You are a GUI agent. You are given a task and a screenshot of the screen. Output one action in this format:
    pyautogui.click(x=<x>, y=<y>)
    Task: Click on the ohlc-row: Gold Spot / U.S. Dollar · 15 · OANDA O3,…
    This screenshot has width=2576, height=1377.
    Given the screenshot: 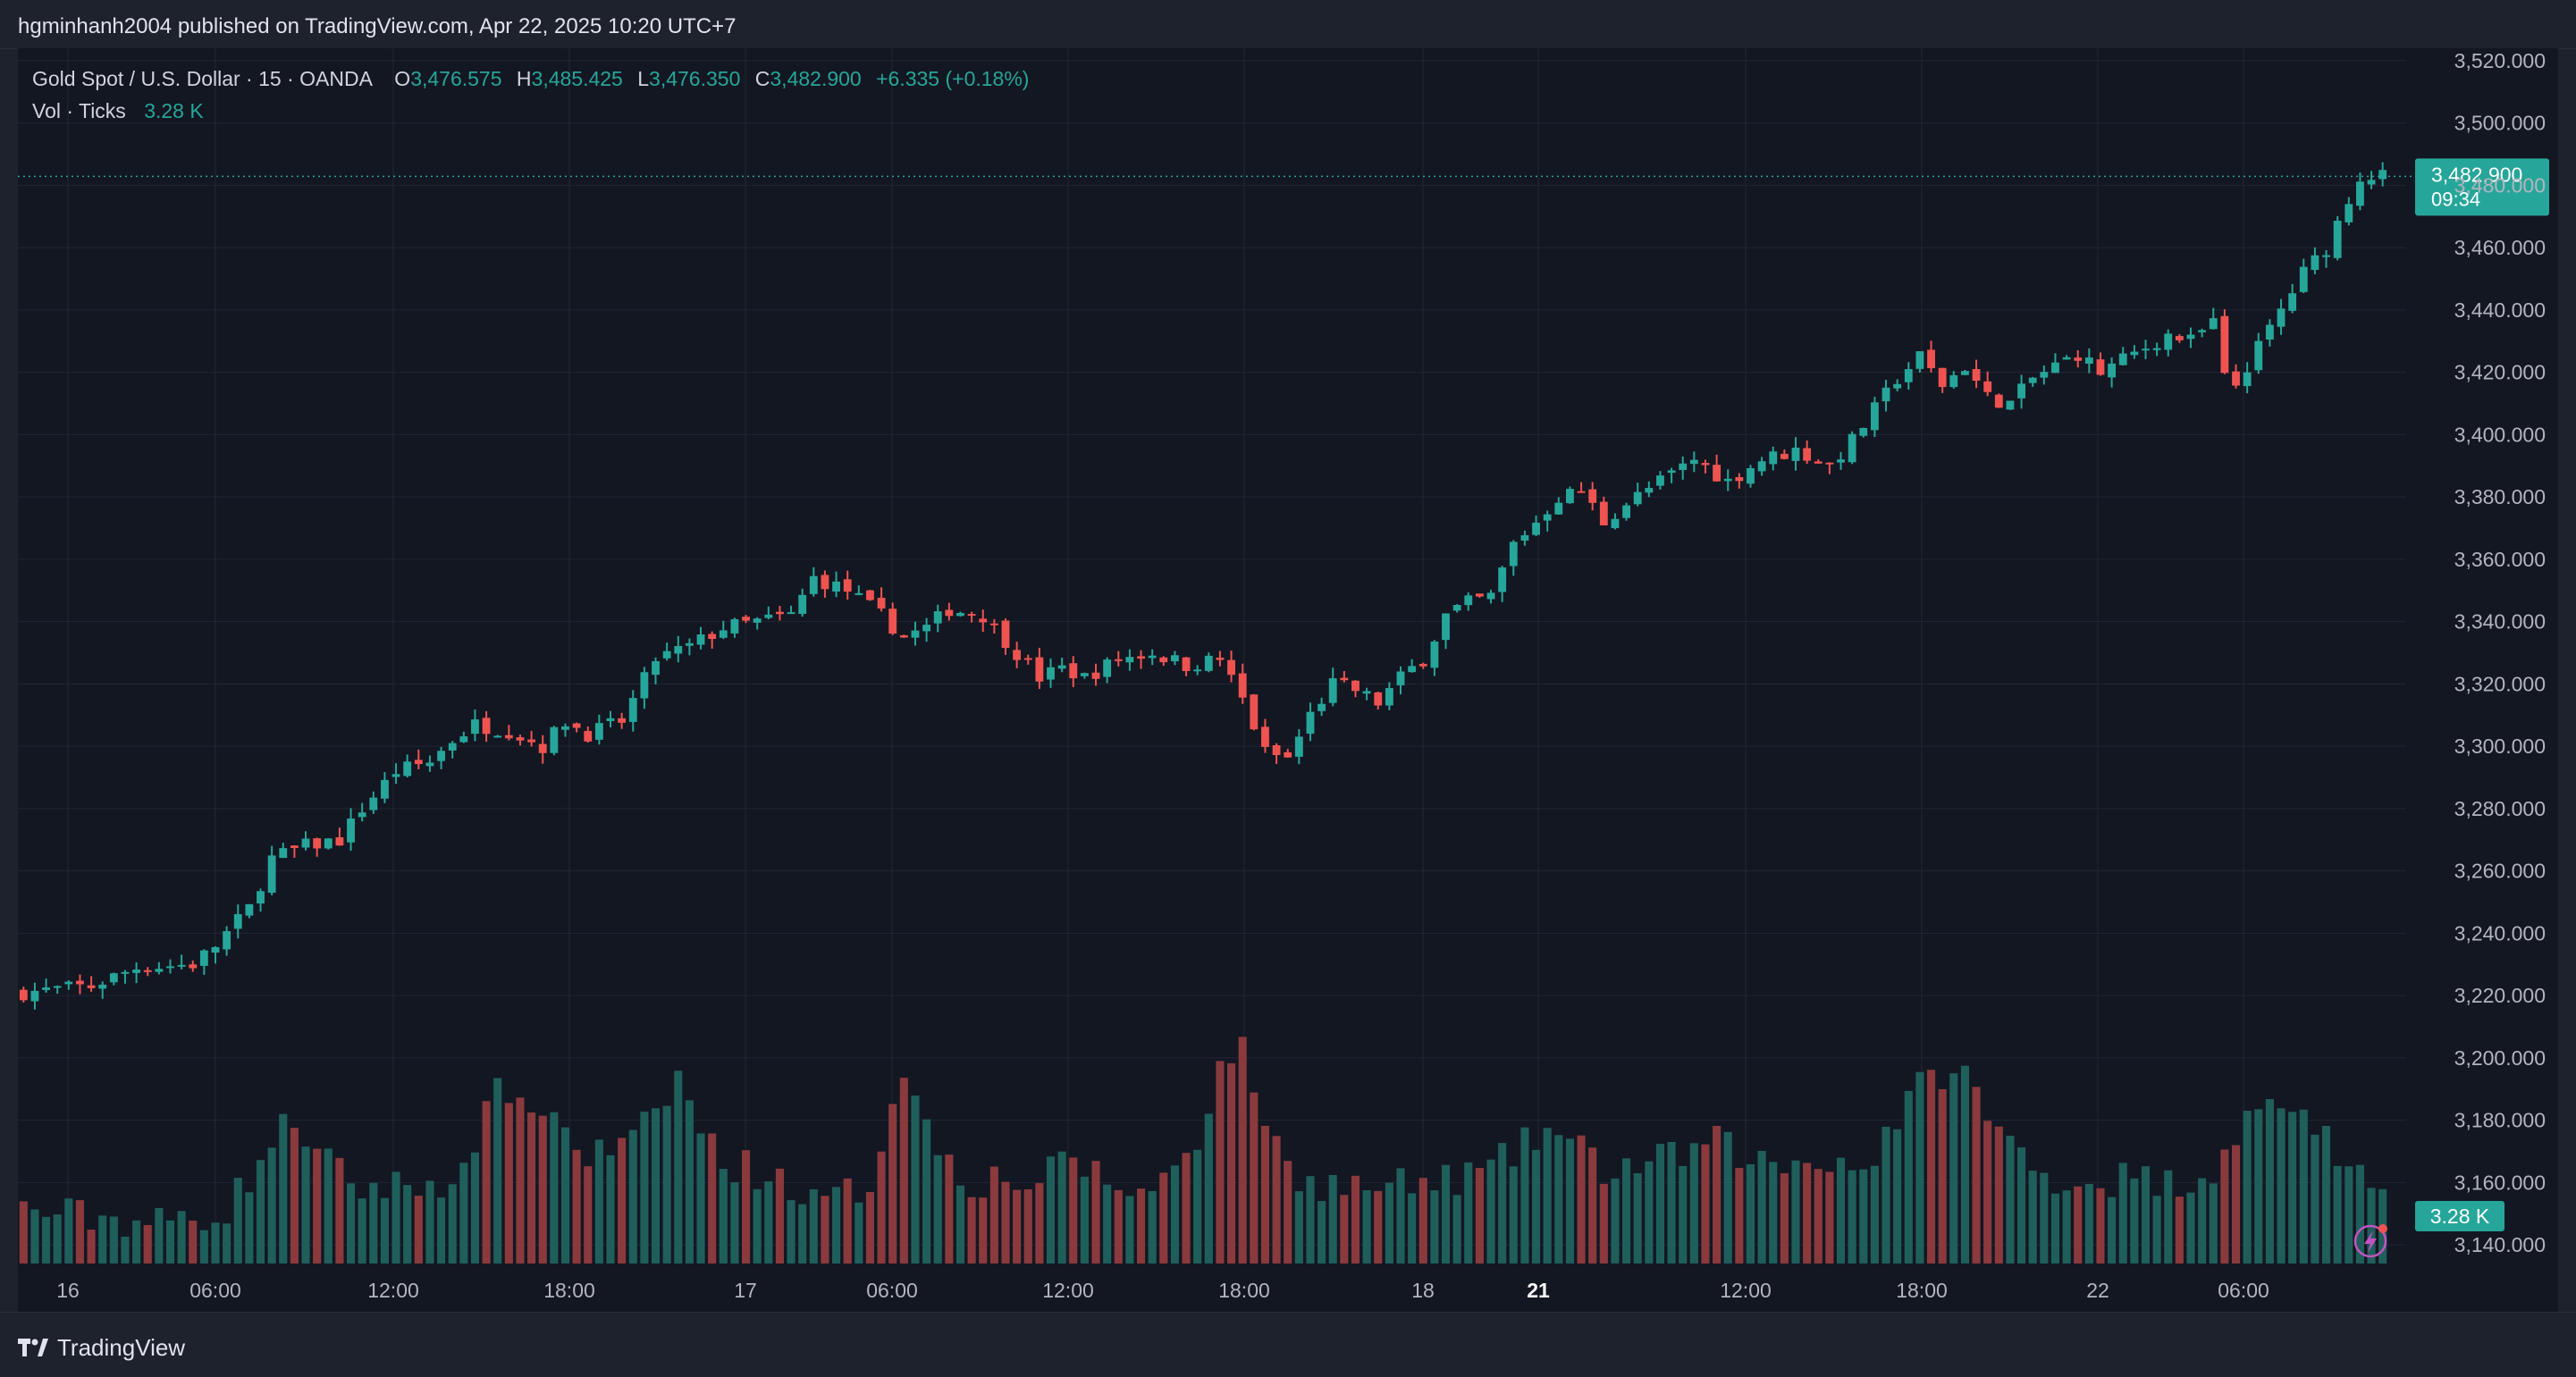 What is the action you would take?
    pyautogui.click(x=530, y=79)
    